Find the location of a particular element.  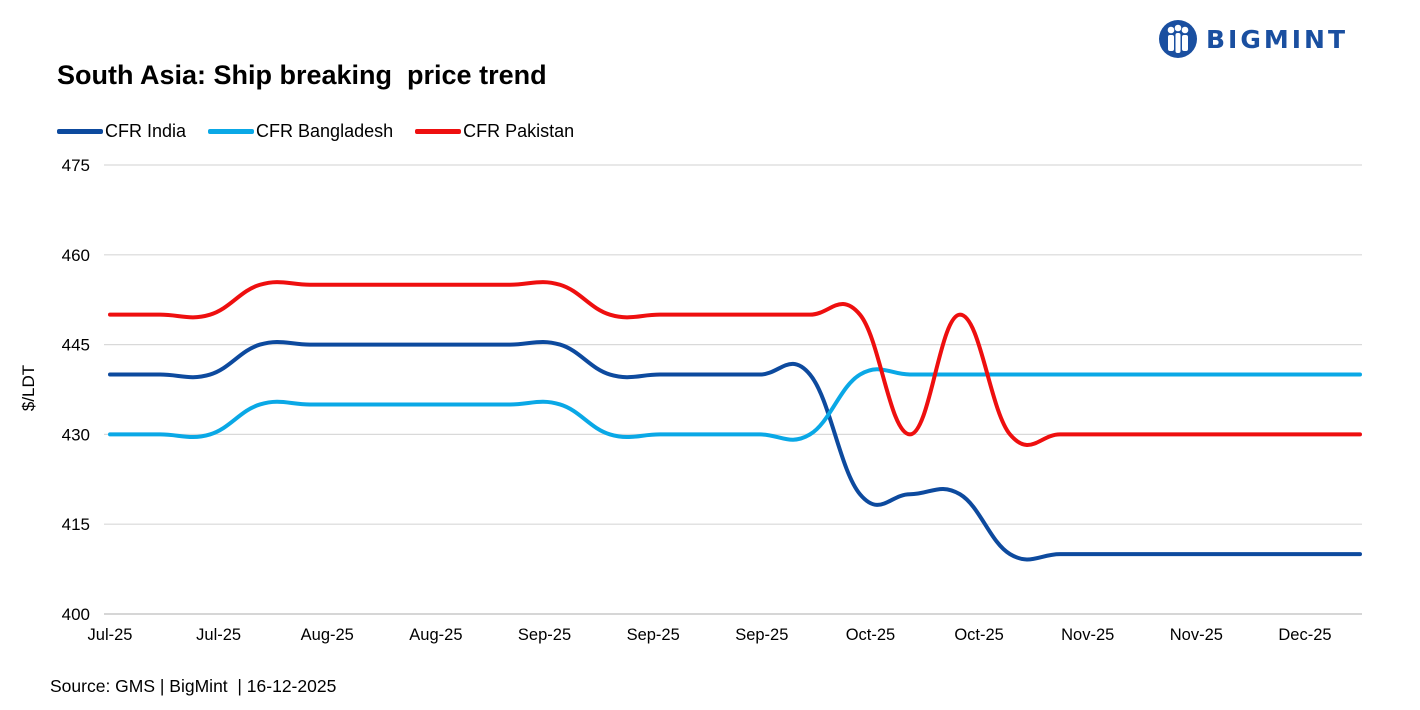

source-note: Source: GMS | BigMint | 16-12-2025 is located at coordinates (193, 686).